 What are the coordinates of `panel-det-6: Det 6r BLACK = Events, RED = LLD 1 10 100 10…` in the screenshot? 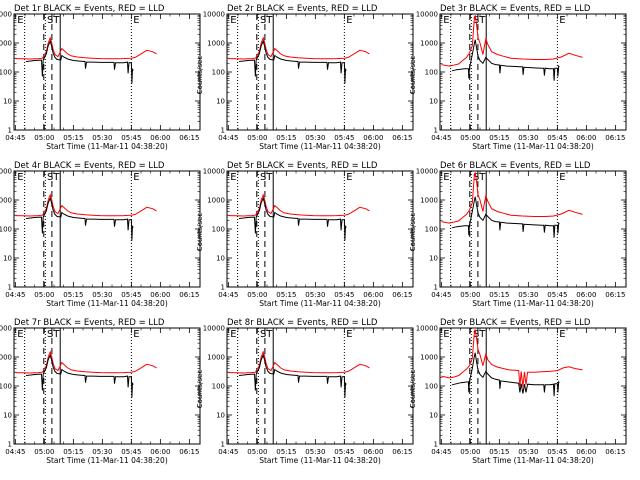 It's located at (518, 234).